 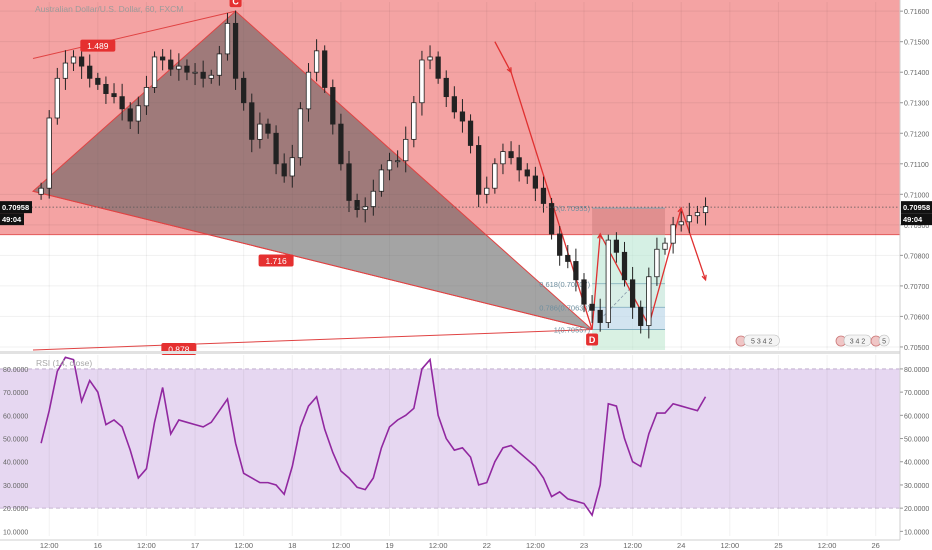 I want to click on rsi-tick-label-right: 40.0000, so click(x=916, y=463).